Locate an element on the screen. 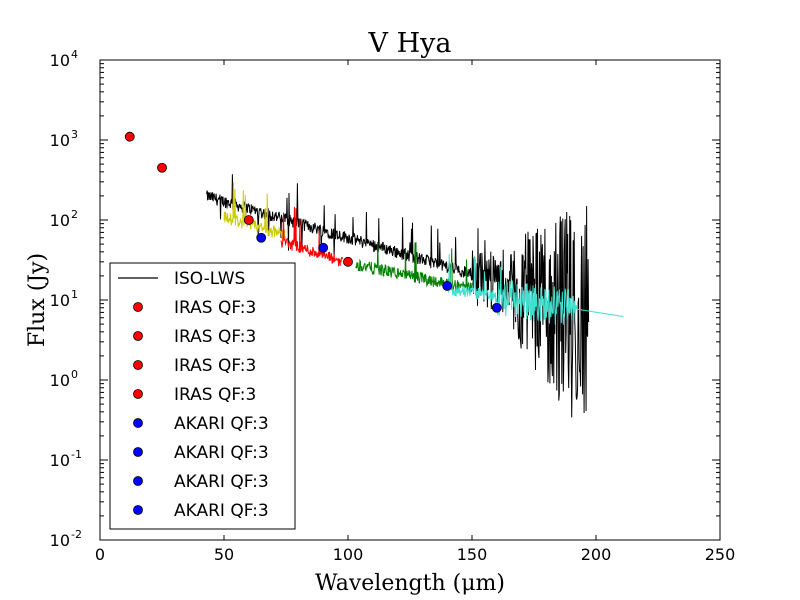 This screenshot has height=600, width=800. series-line-detector-band-yellow is located at coordinates (254, 211).